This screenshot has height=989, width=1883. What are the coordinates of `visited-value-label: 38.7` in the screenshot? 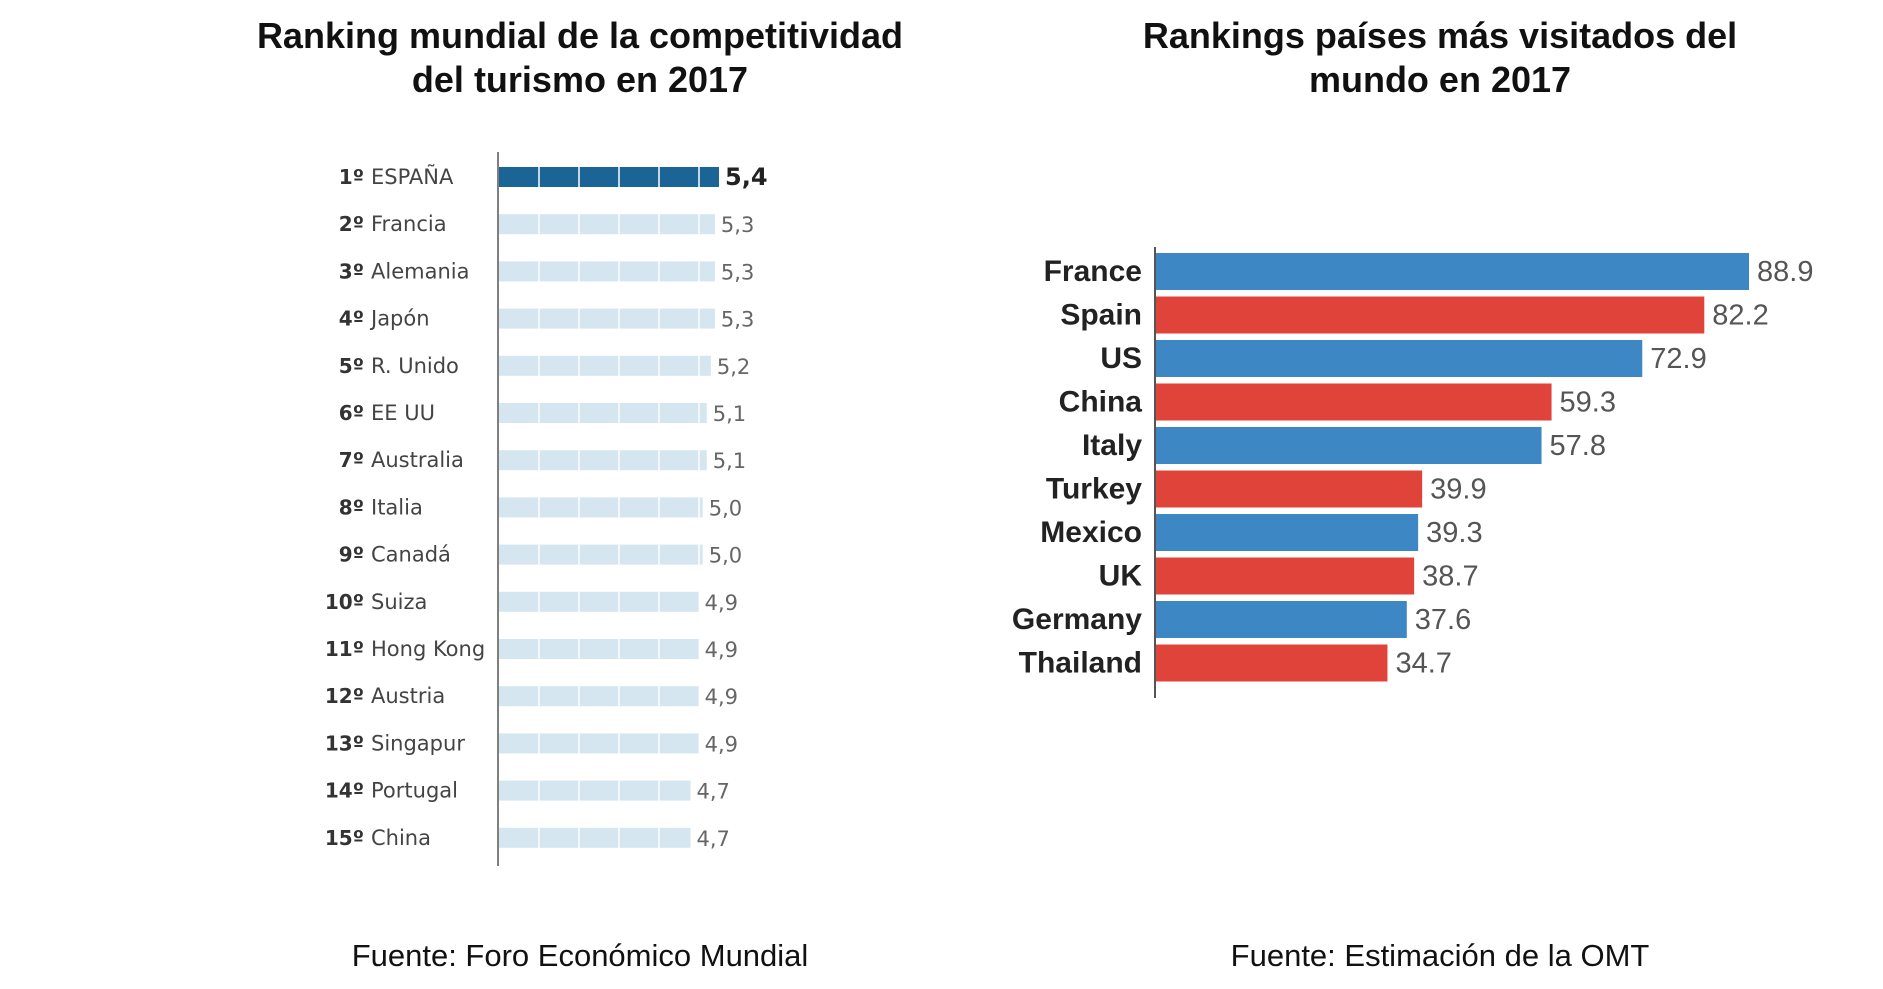 It's located at (1450, 577).